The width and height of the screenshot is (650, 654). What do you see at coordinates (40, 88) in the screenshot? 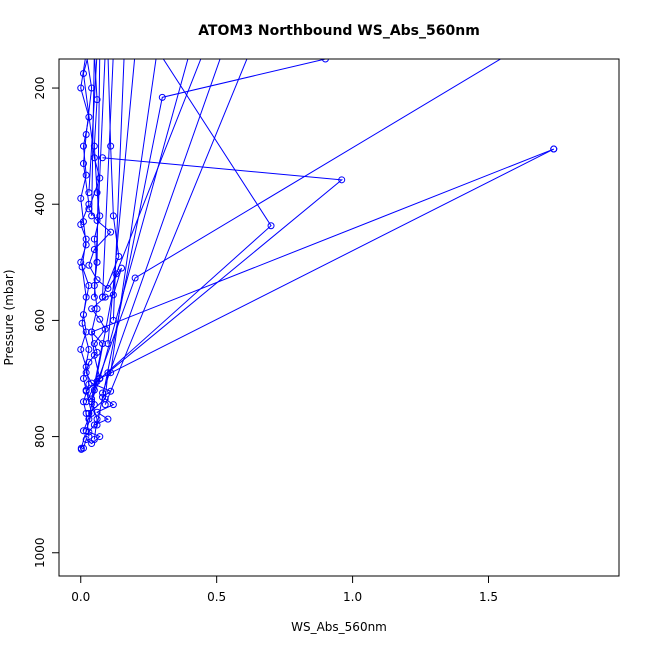
I see `y-tick-label: 200` at bounding box center [40, 88].